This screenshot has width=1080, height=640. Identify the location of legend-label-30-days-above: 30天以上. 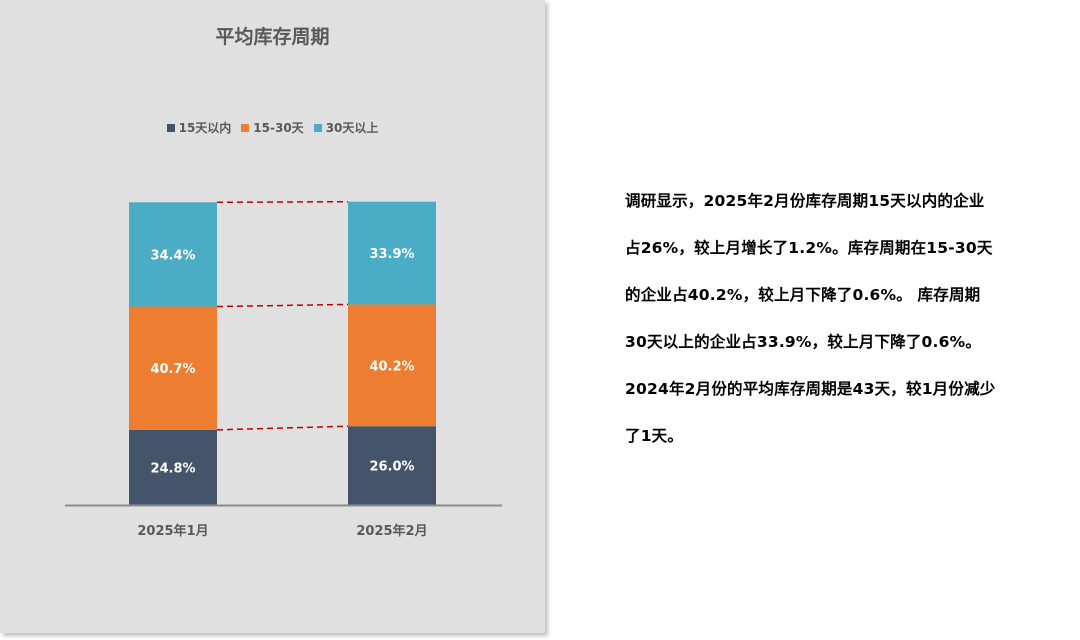
(352, 128).